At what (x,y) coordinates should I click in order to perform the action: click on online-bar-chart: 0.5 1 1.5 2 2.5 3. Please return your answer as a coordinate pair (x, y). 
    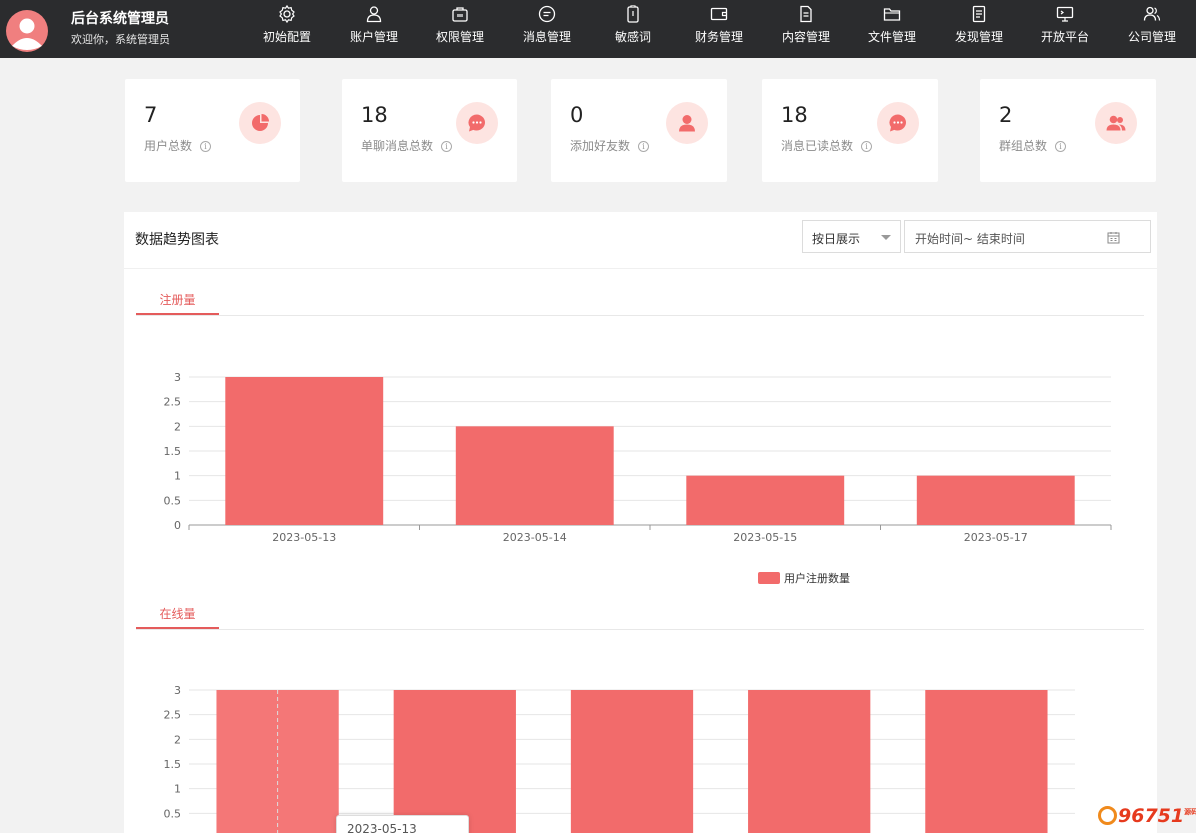
    Looking at the image, I should click on (619, 758).